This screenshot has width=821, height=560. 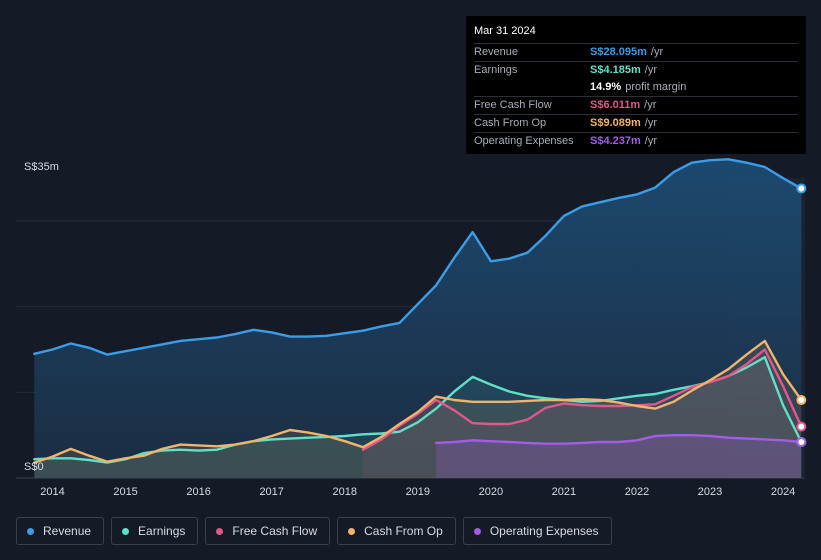 What do you see at coordinates (564, 492) in the screenshot?
I see `x-axis-tick-label: 2021` at bounding box center [564, 492].